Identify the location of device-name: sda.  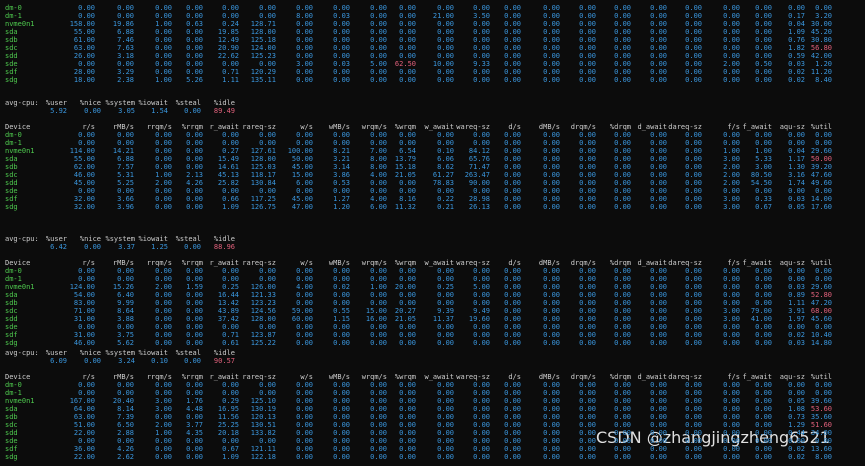
(11, 159).